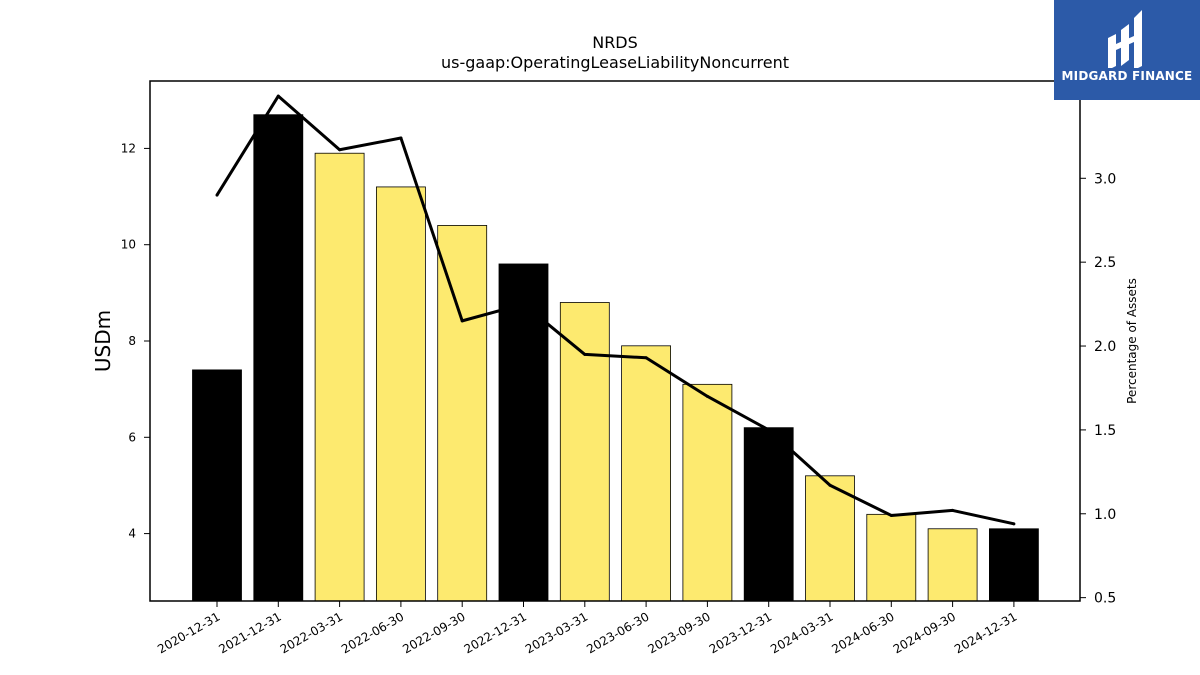 The width and height of the screenshot is (1200, 675). Describe the element at coordinates (1125, 39) in the screenshot. I see `midgard-logo-icon` at that location.